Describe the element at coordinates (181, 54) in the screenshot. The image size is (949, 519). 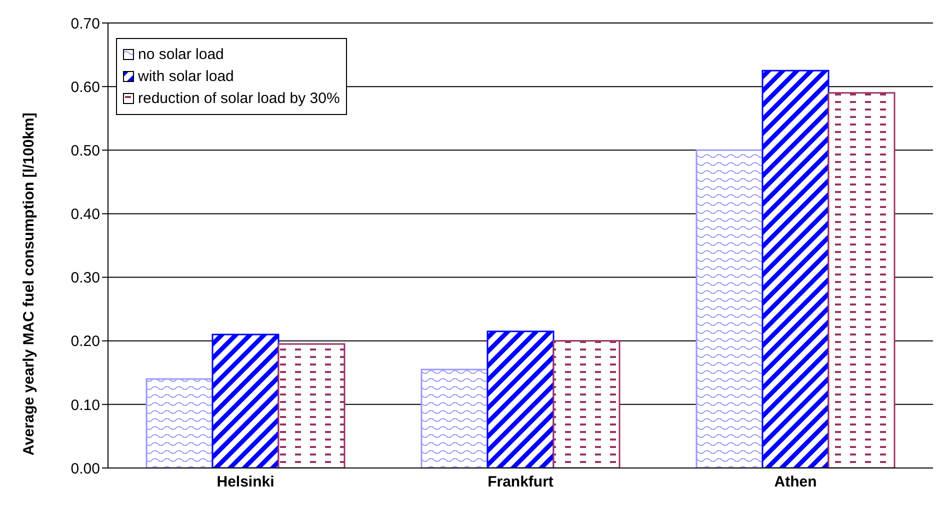
I see `legend-label: no solar load` at that location.